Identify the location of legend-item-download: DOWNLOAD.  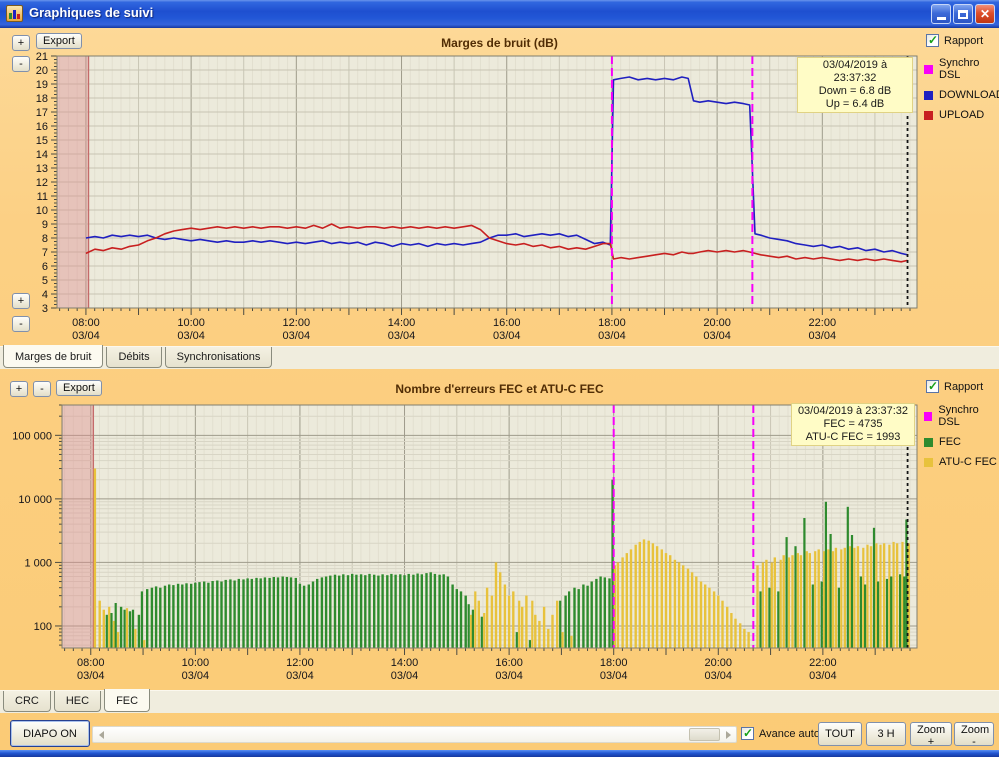
(961, 95).